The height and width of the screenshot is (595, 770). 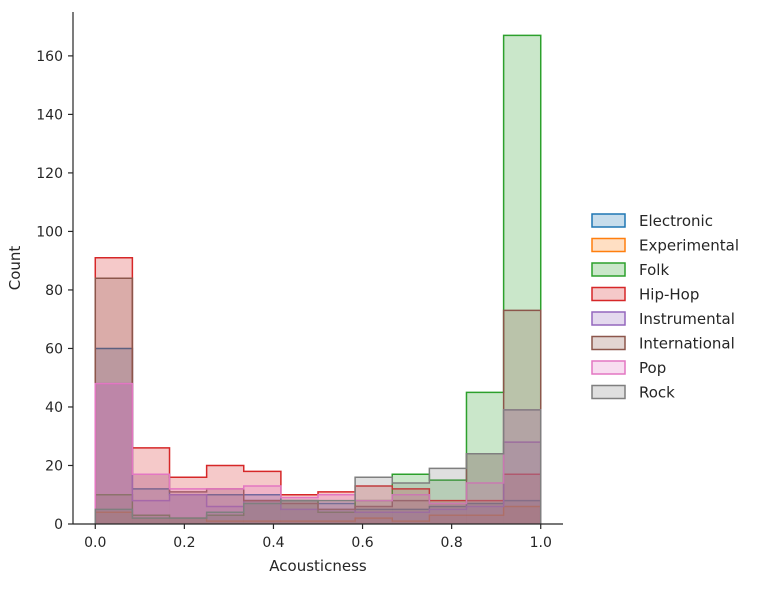 I want to click on legend-label: Folk, so click(x=654, y=270).